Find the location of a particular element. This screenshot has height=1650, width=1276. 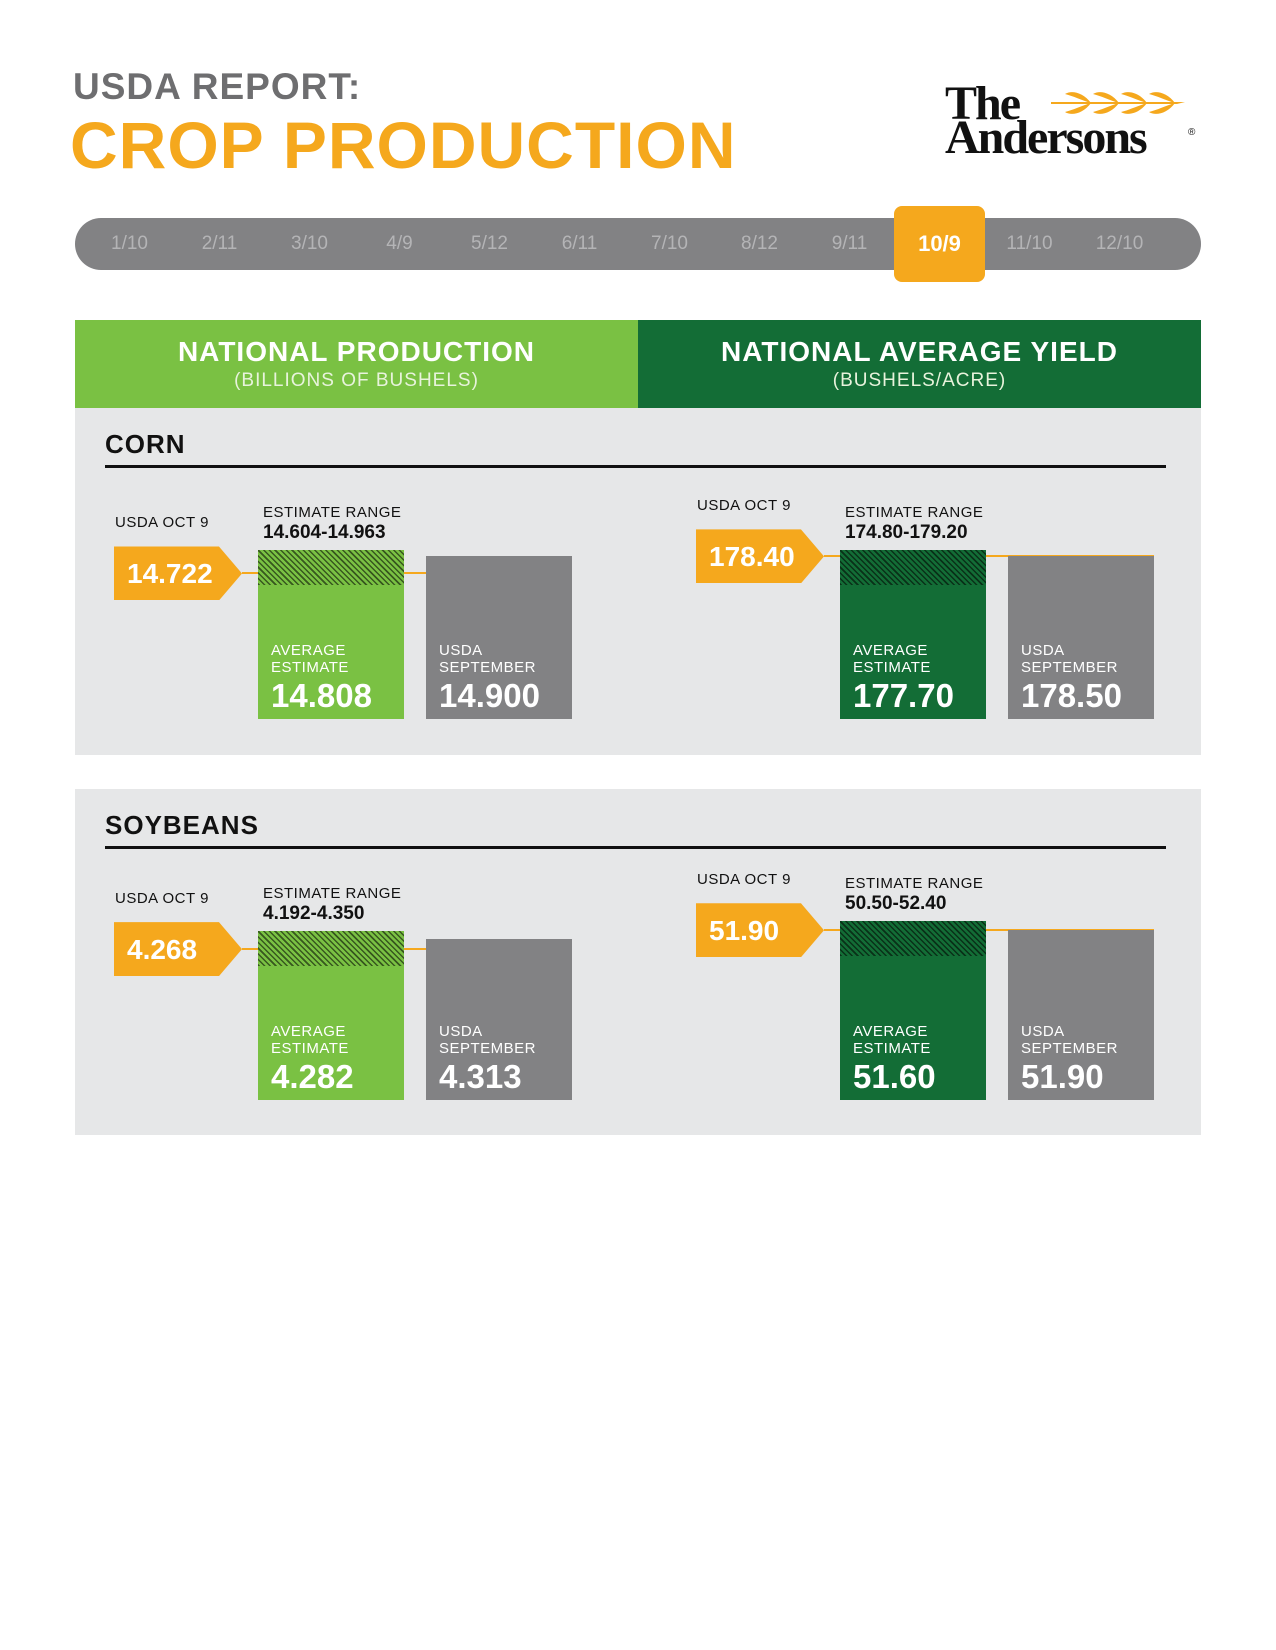

report-date-timeline is located at coordinates (638, 244).